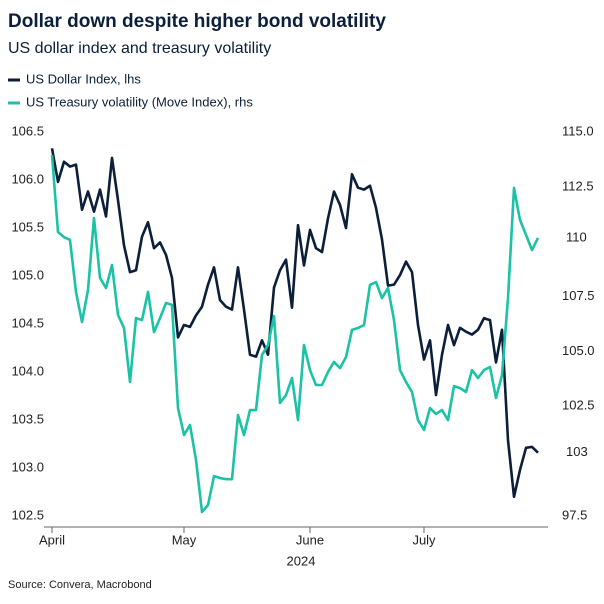  Describe the element at coordinates (27, 322) in the screenshot. I see `y-tick-label: 104.5` at that location.